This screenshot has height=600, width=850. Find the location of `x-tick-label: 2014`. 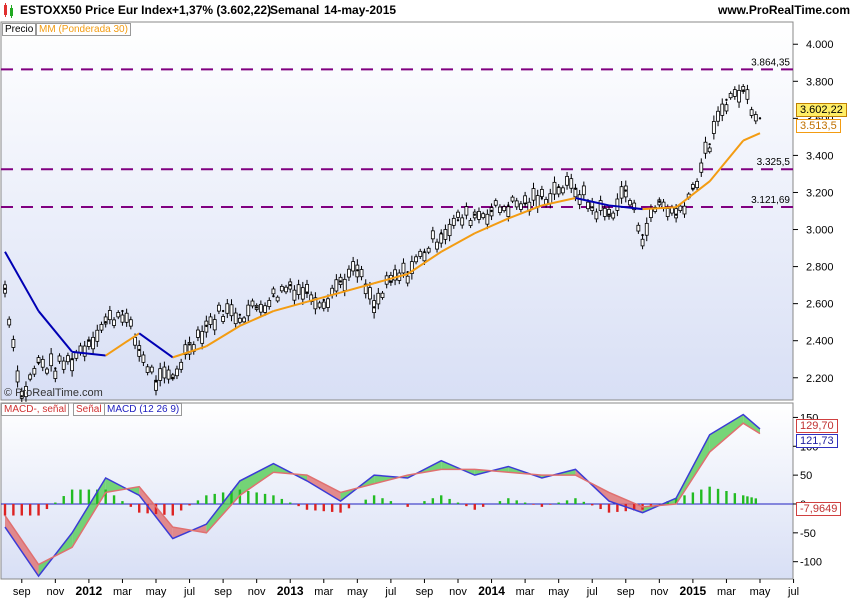

x-tick-label: 2014 is located at coordinates (491, 591).